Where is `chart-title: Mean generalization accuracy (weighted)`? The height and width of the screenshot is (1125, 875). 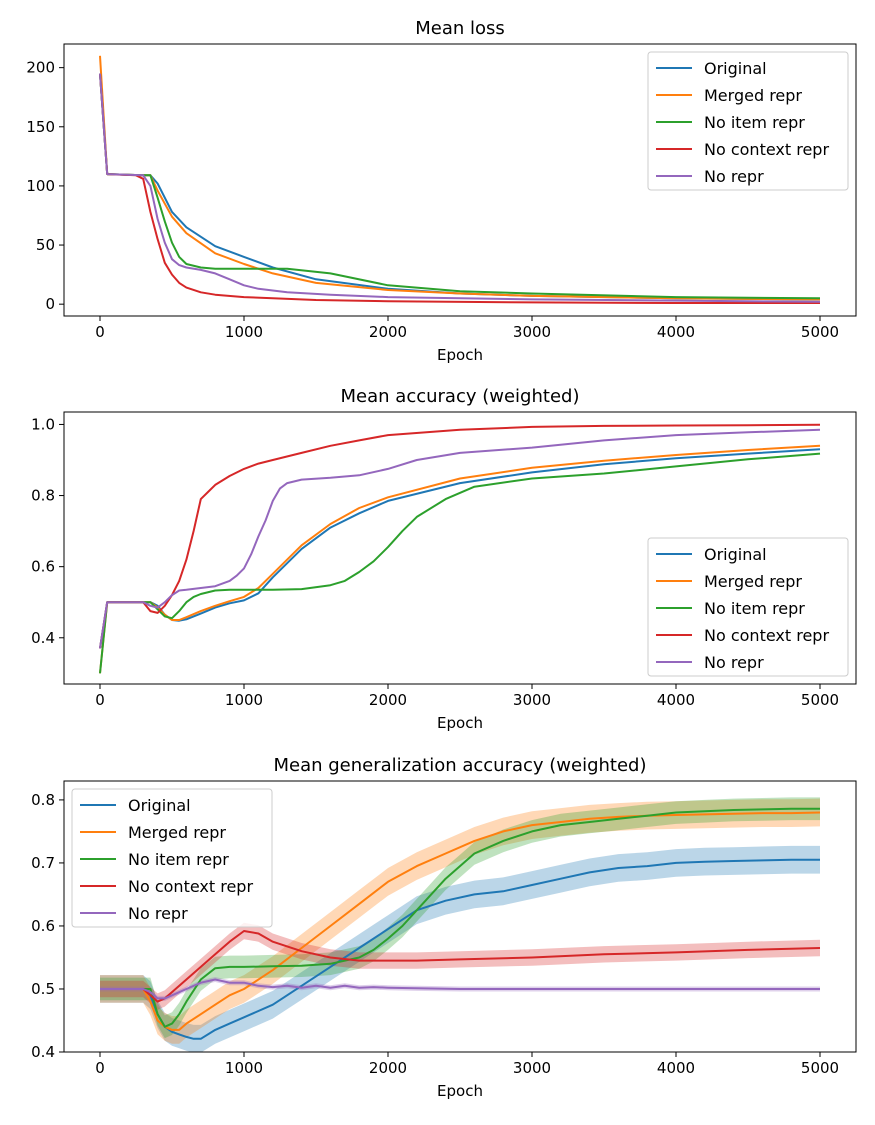 chart-title: Mean generalization accuracy (weighted) is located at coordinates (459, 765).